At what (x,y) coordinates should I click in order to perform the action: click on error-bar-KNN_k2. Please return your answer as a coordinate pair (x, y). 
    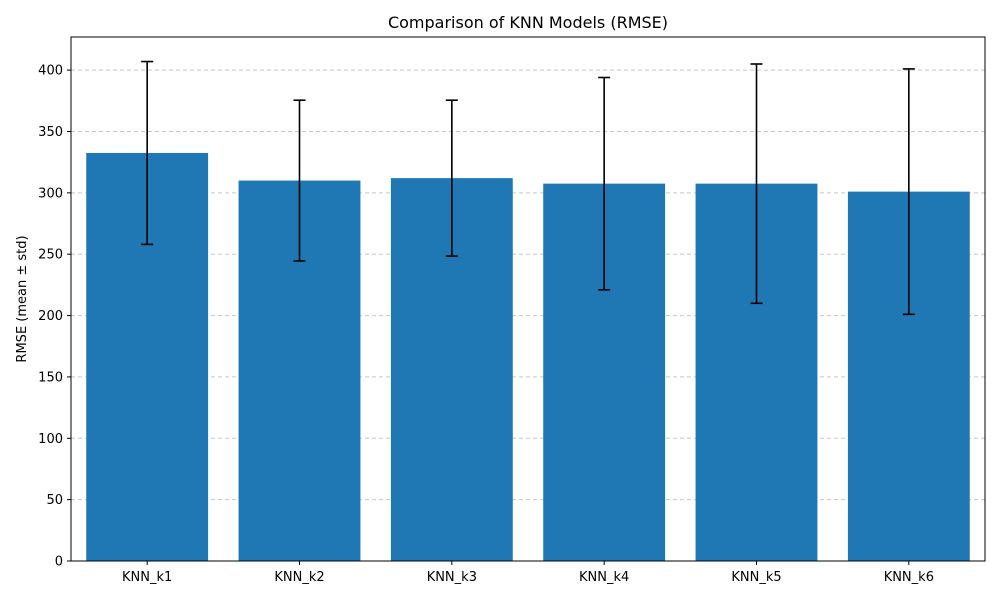
    Looking at the image, I should click on (299, 180).